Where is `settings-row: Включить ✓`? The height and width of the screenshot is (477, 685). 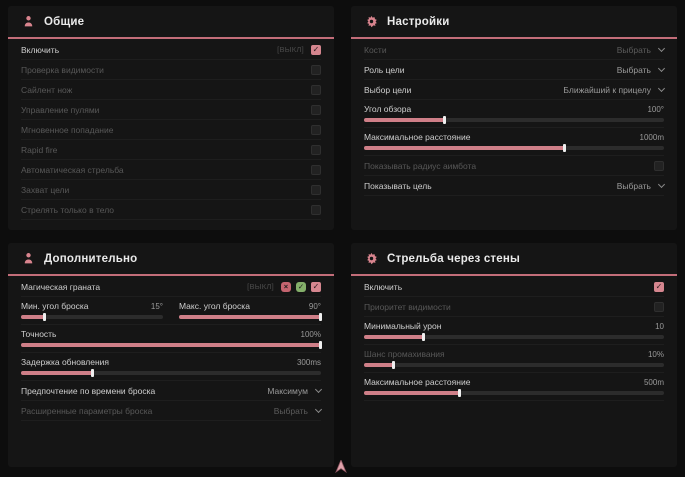
settings-row: Включить ✓ is located at coordinates (514, 287).